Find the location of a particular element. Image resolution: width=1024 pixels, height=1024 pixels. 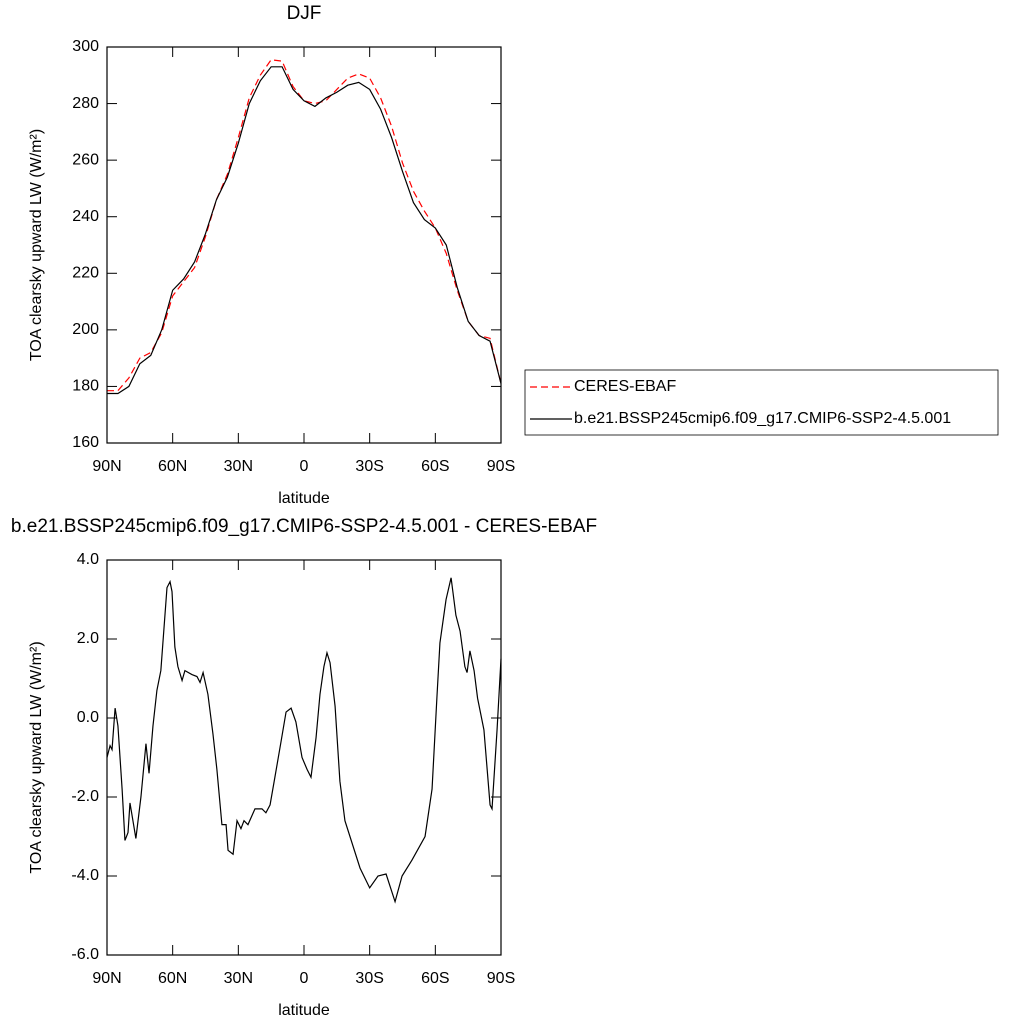

y-tick-label: -4.0 is located at coordinates (85, 875).